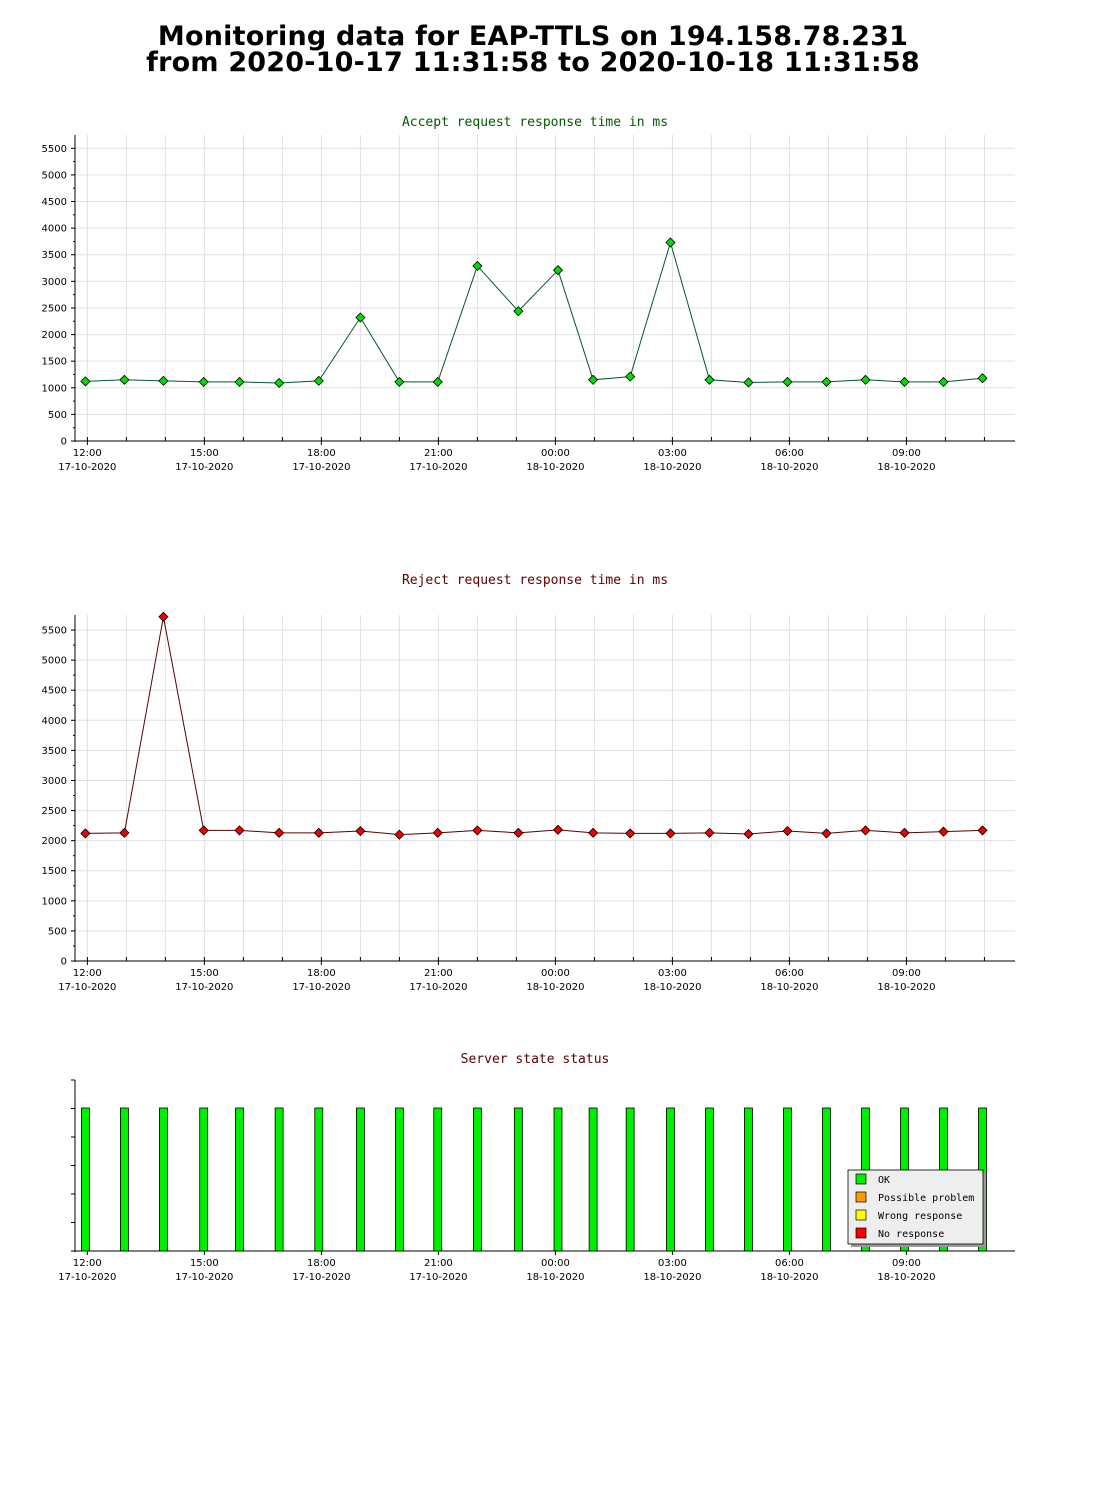 This screenshot has width=1100, height=1500. What do you see at coordinates (64, 962) in the screenshot?
I see `y-tick-label: 0` at bounding box center [64, 962].